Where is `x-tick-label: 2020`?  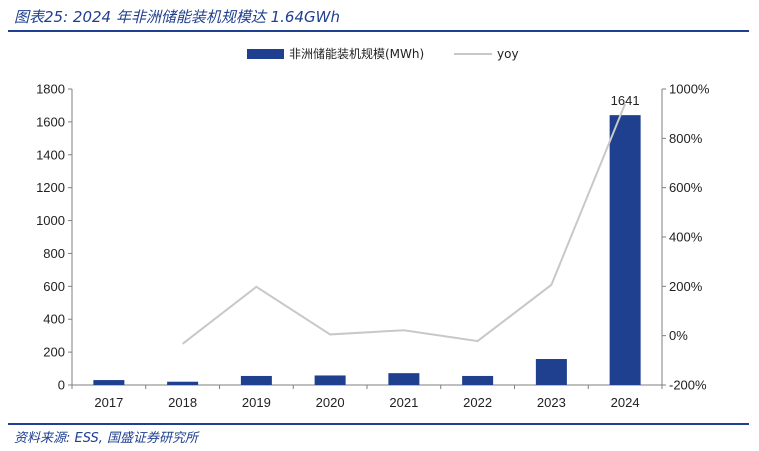
x-tick-label: 2020 is located at coordinates (330, 402).